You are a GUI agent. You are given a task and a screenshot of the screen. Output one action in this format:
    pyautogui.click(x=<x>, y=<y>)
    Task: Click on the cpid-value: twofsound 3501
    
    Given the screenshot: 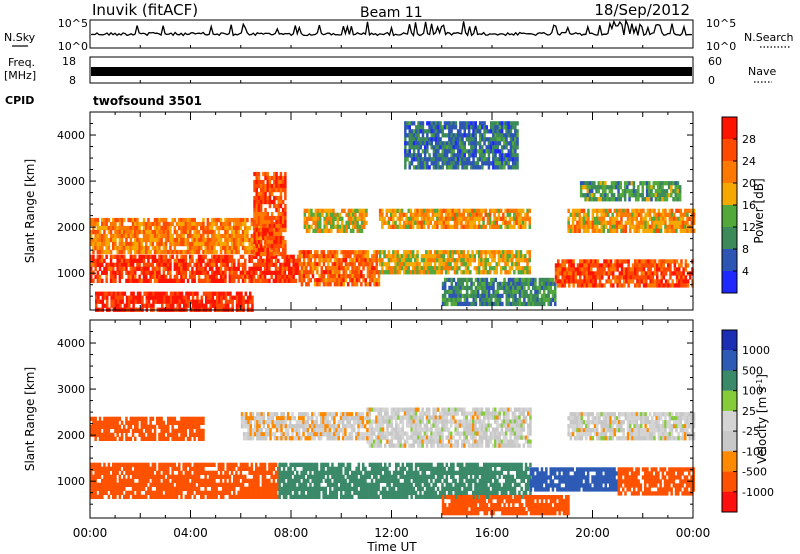 What is the action you would take?
    pyautogui.click(x=147, y=101)
    